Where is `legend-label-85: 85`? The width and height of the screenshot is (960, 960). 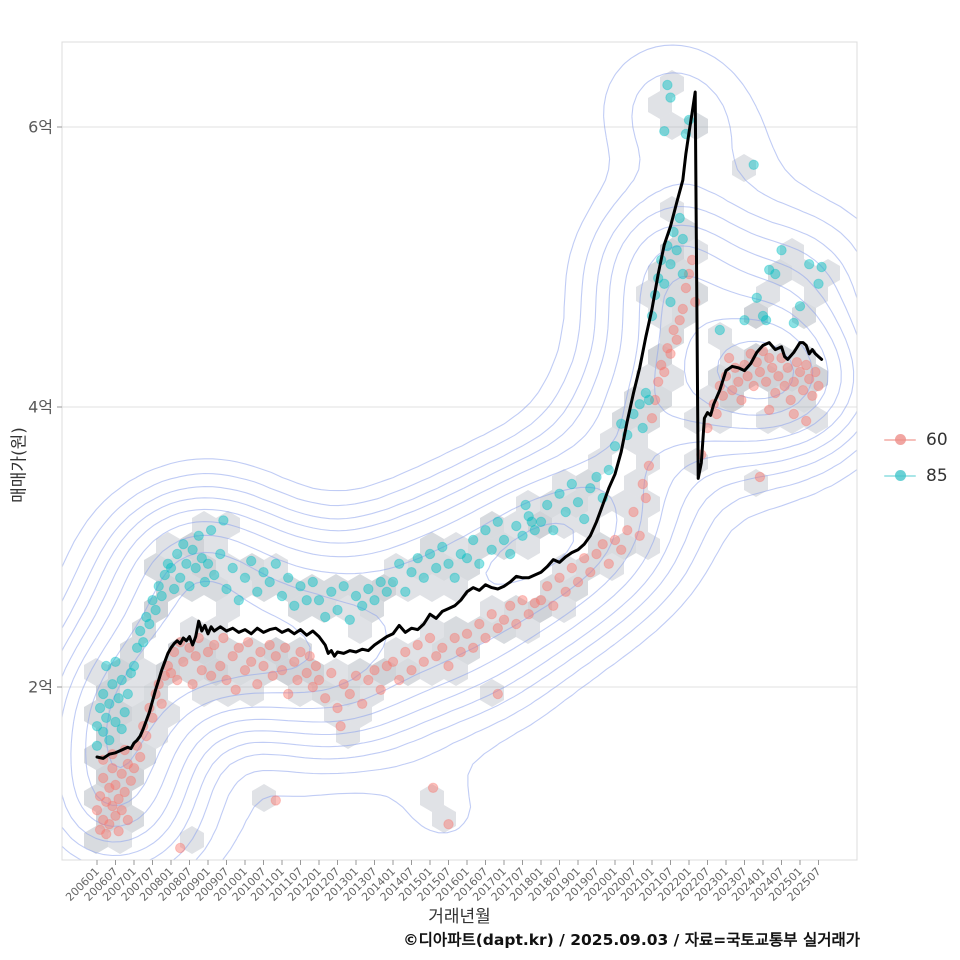
legend-label-85: 85 is located at coordinates (937, 476).